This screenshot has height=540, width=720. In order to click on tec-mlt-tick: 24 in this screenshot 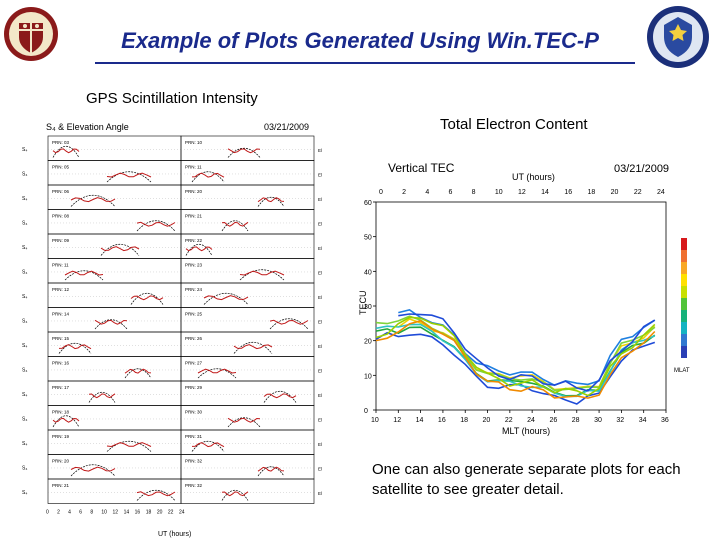, I will do `click(531, 420)`.